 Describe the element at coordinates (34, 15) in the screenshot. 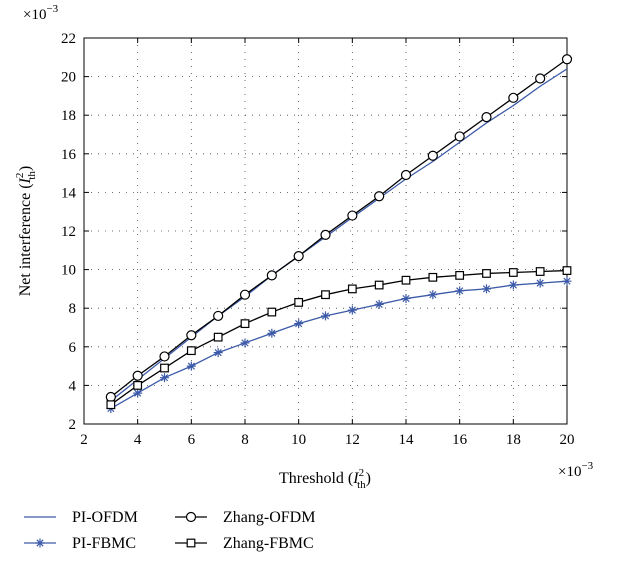

I see `y-multiplier-base: ×10` at that location.